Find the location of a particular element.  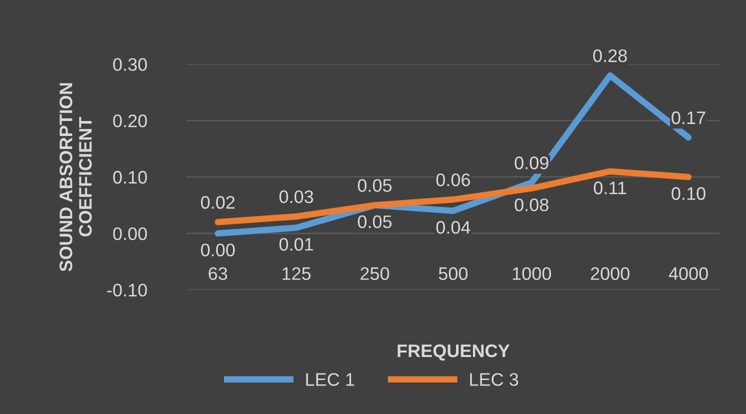

data-label: 0.01 is located at coordinates (296, 244).